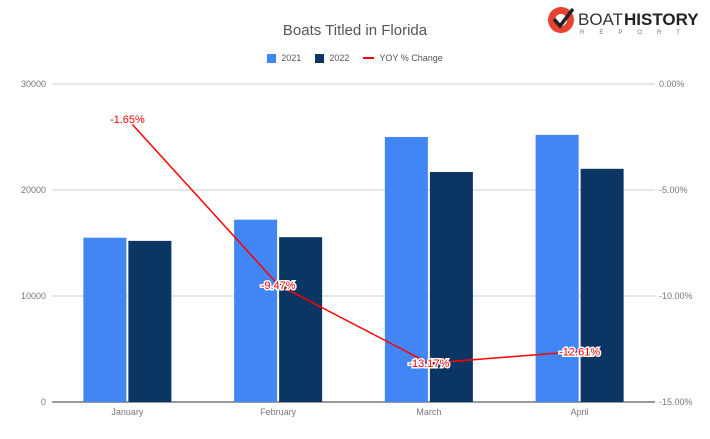 Image resolution: width=710 pixels, height=439 pixels. I want to click on yoy-data-label: -1.65%, so click(127, 120).